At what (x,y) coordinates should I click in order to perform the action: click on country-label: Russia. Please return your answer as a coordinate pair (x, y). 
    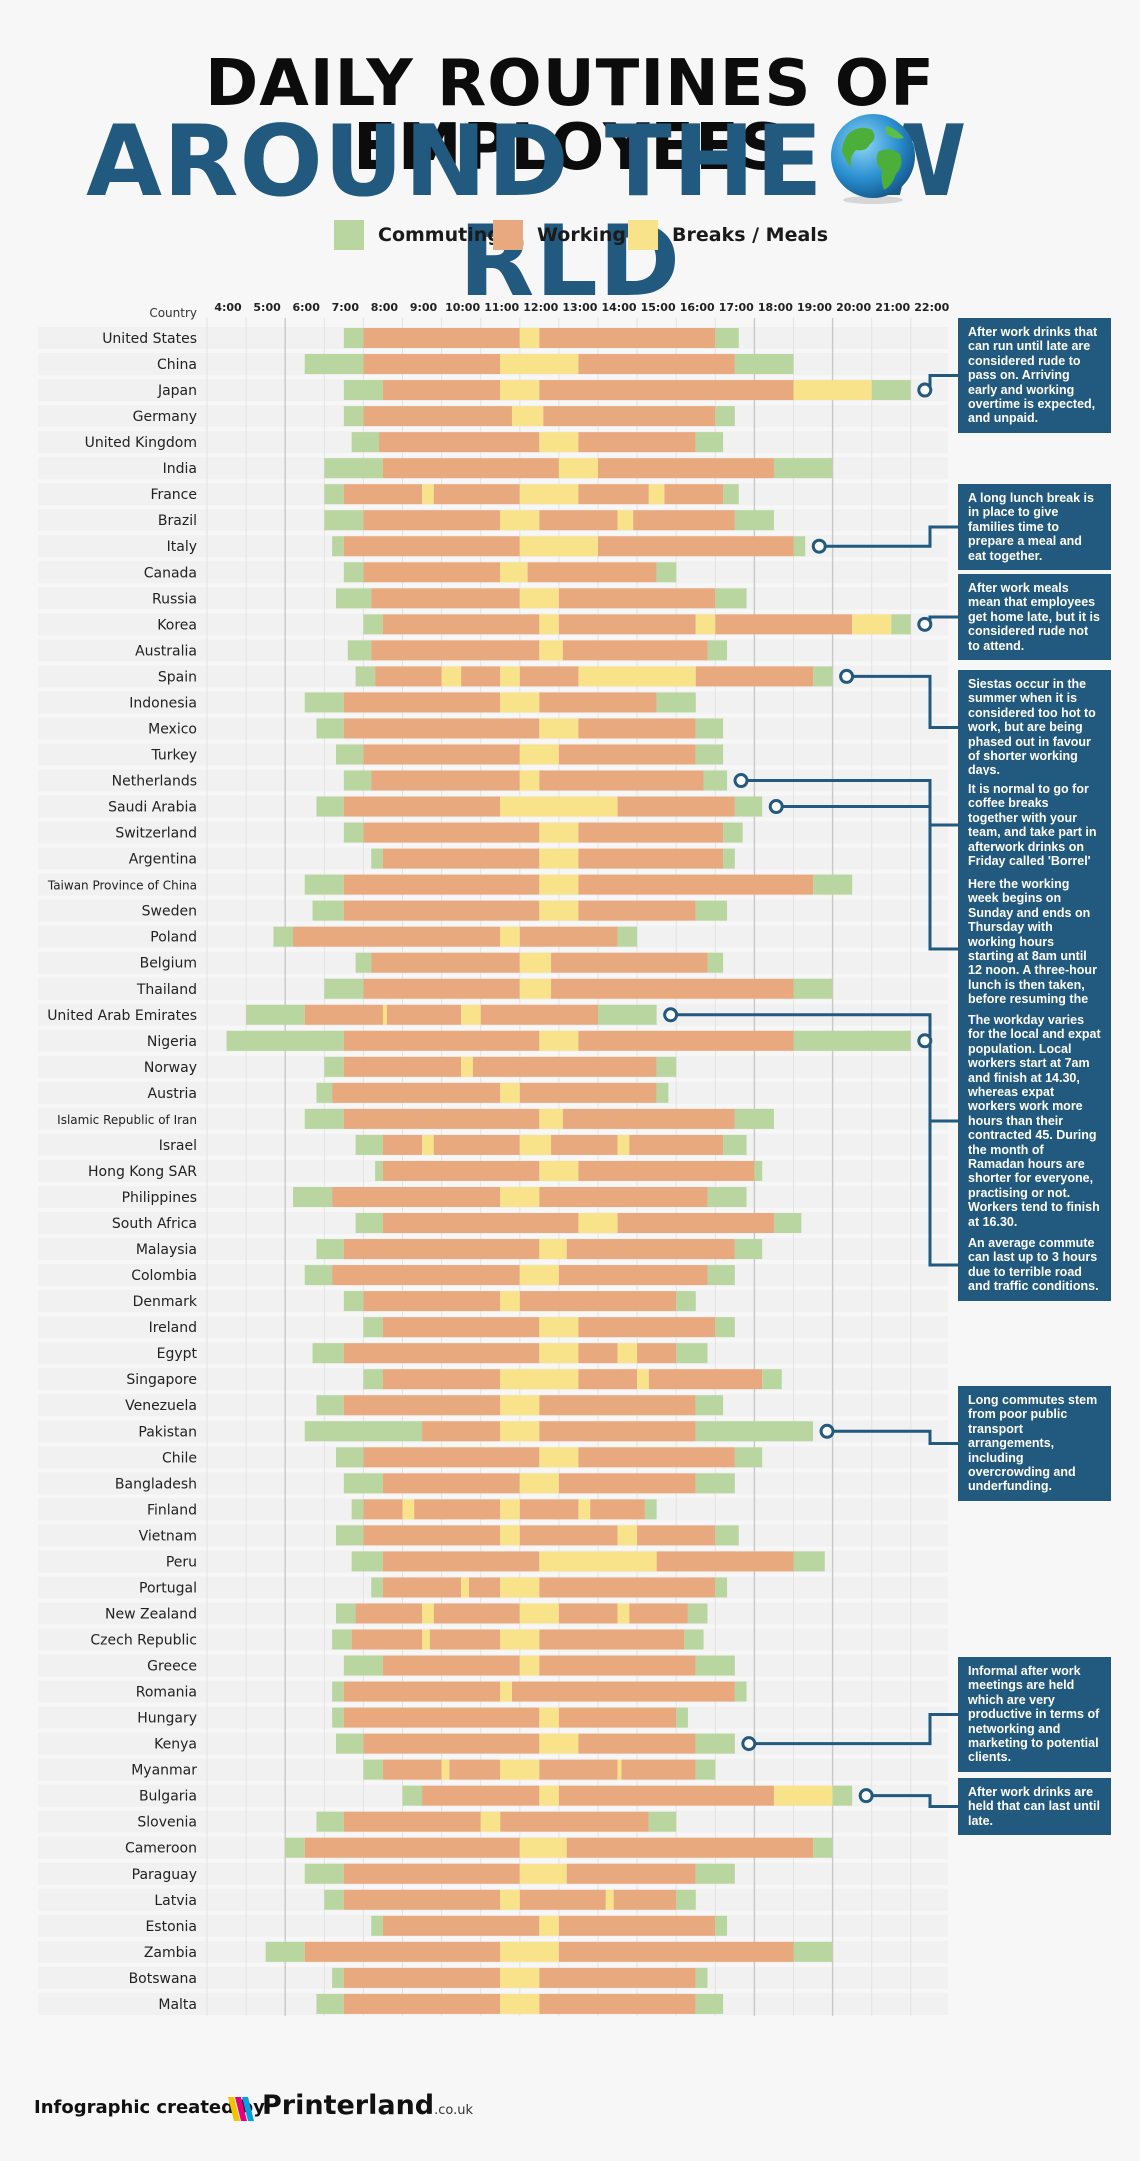
    Looking at the image, I should click on (174, 599).